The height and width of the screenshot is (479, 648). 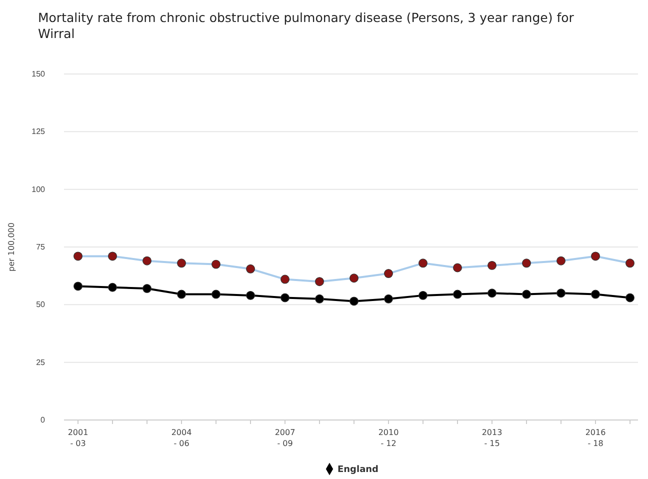 I want to click on y-tick-label: 100, so click(x=39, y=189).